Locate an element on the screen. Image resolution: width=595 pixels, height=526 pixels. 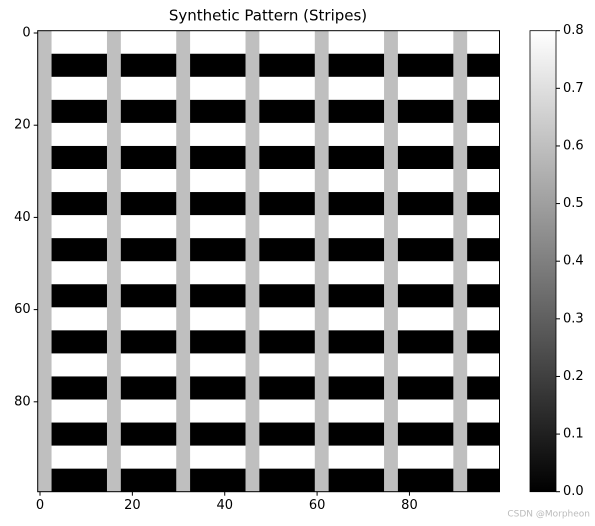
x-tick-label: 40 is located at coordinates (224, 505).